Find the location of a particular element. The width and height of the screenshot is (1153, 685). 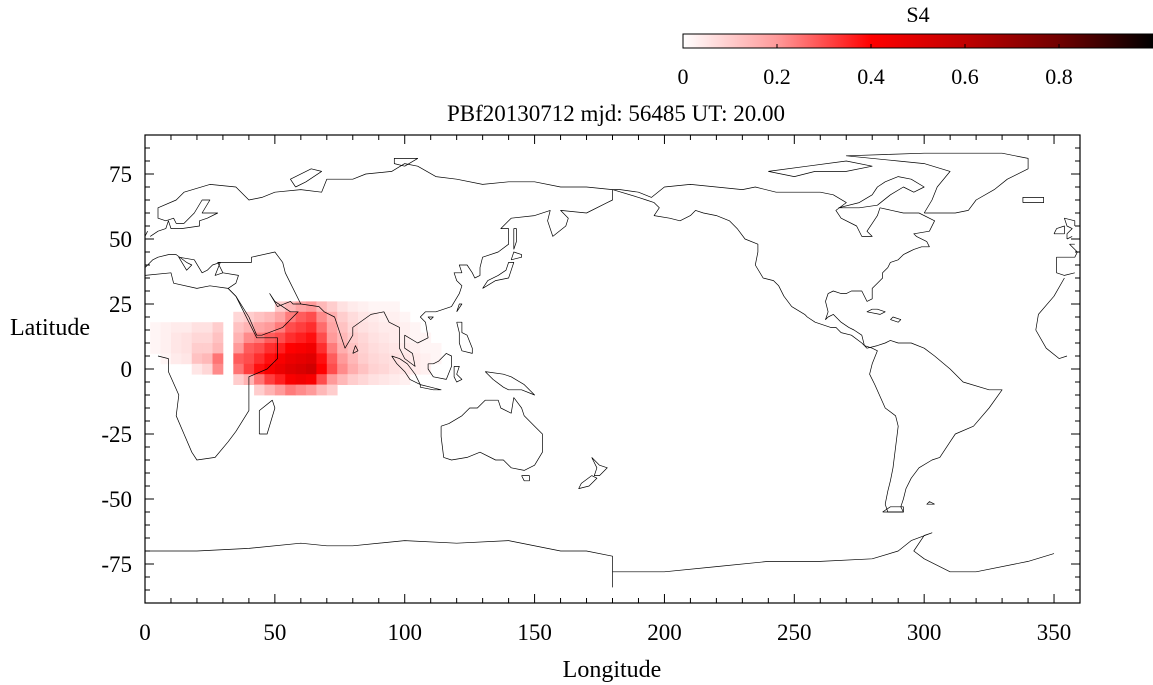

x-tick-labels: 0 50 100 150 200 250 300 350 is located at coordinates (605, 632).